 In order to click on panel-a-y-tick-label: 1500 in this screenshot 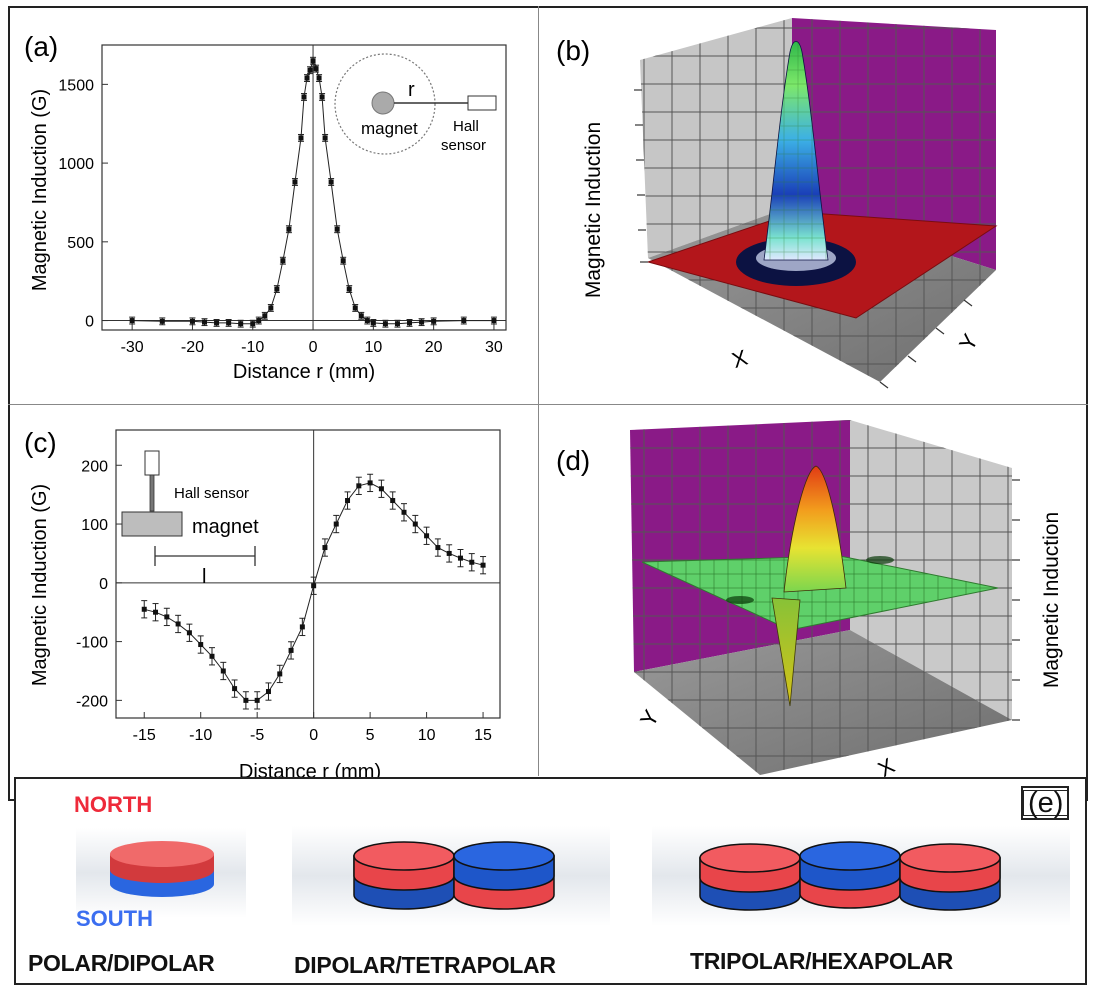, I will do `click(76, 85)`.